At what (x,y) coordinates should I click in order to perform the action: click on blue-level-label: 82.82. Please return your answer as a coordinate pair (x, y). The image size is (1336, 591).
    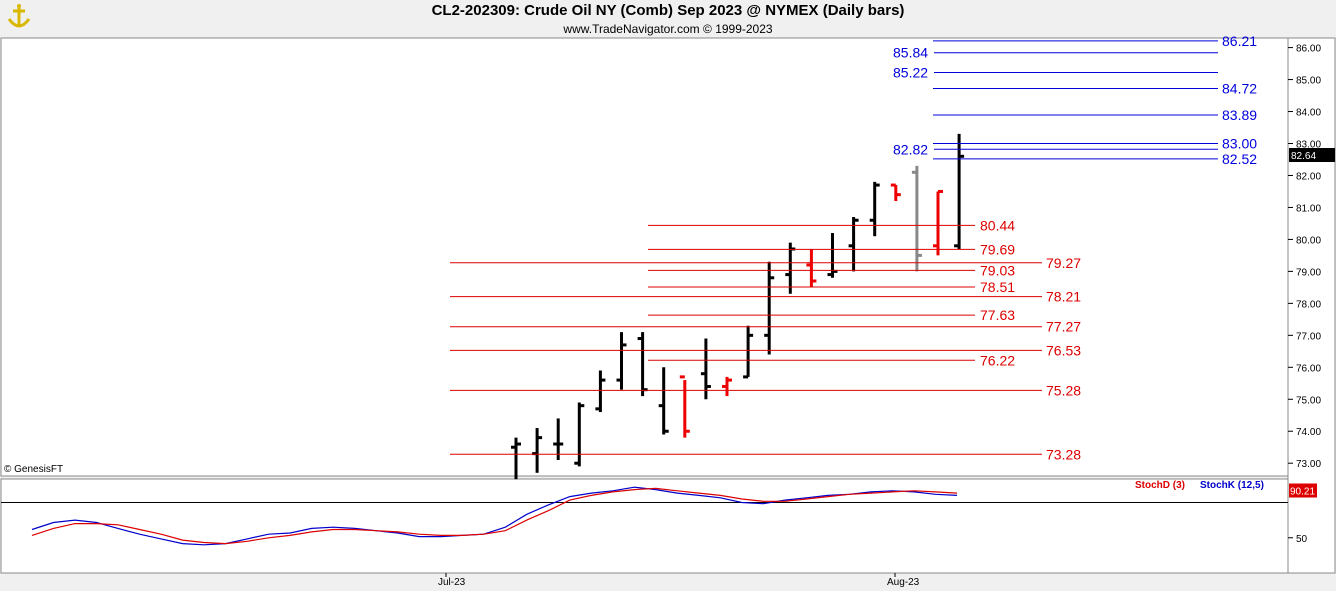
    Looking at the image, I should click on (910, 149).